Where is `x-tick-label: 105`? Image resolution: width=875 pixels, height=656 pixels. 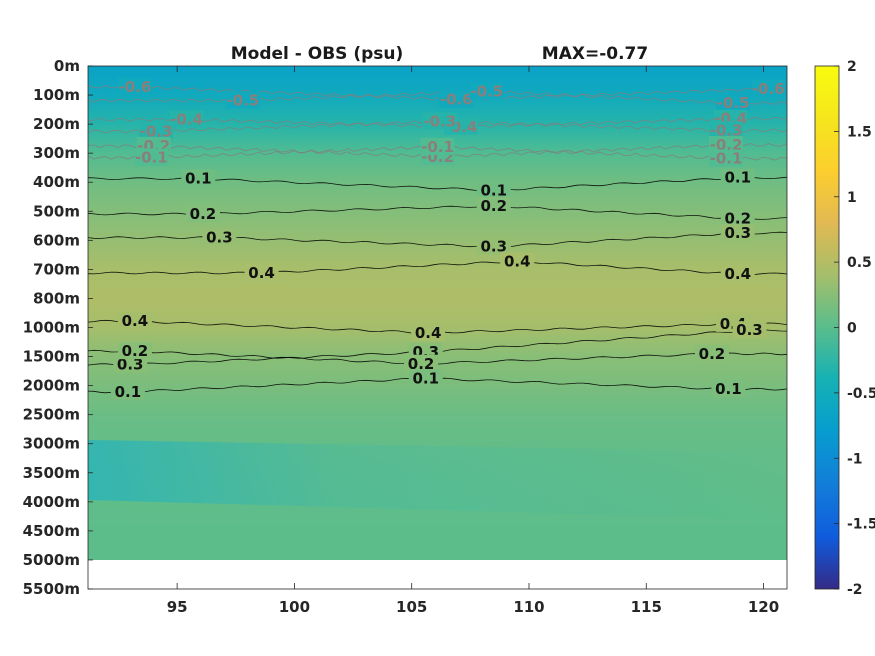 x-tick-label: 105 is located at coordinates (411, 607).